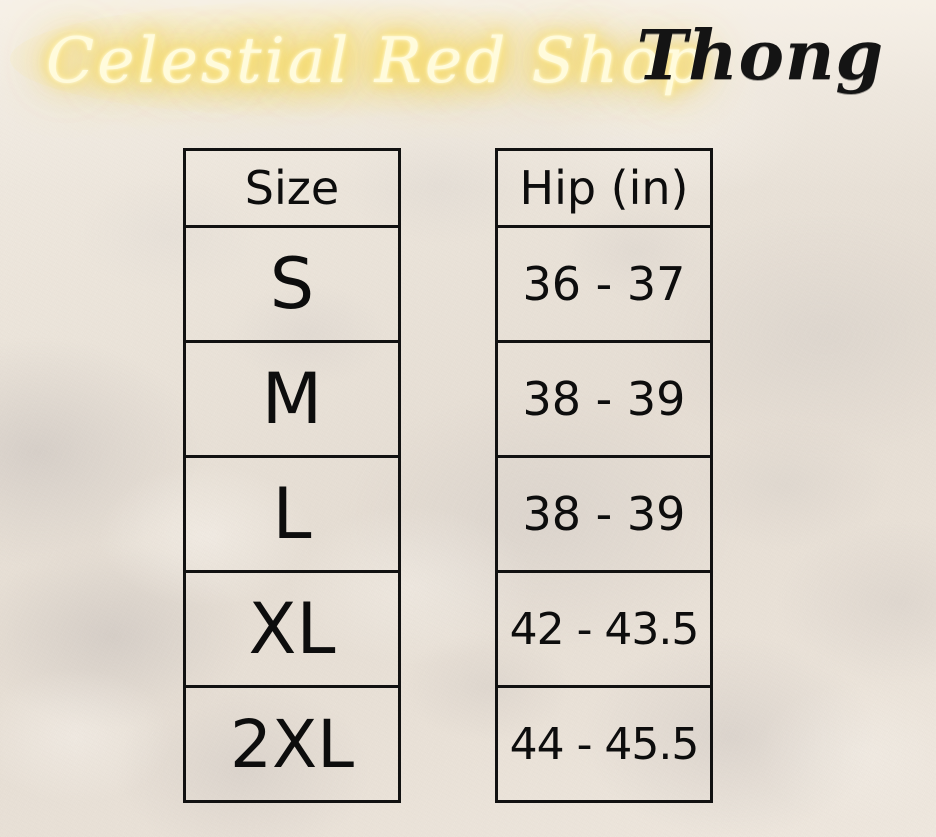  I want to click on table-row: S, so click(292, 284).